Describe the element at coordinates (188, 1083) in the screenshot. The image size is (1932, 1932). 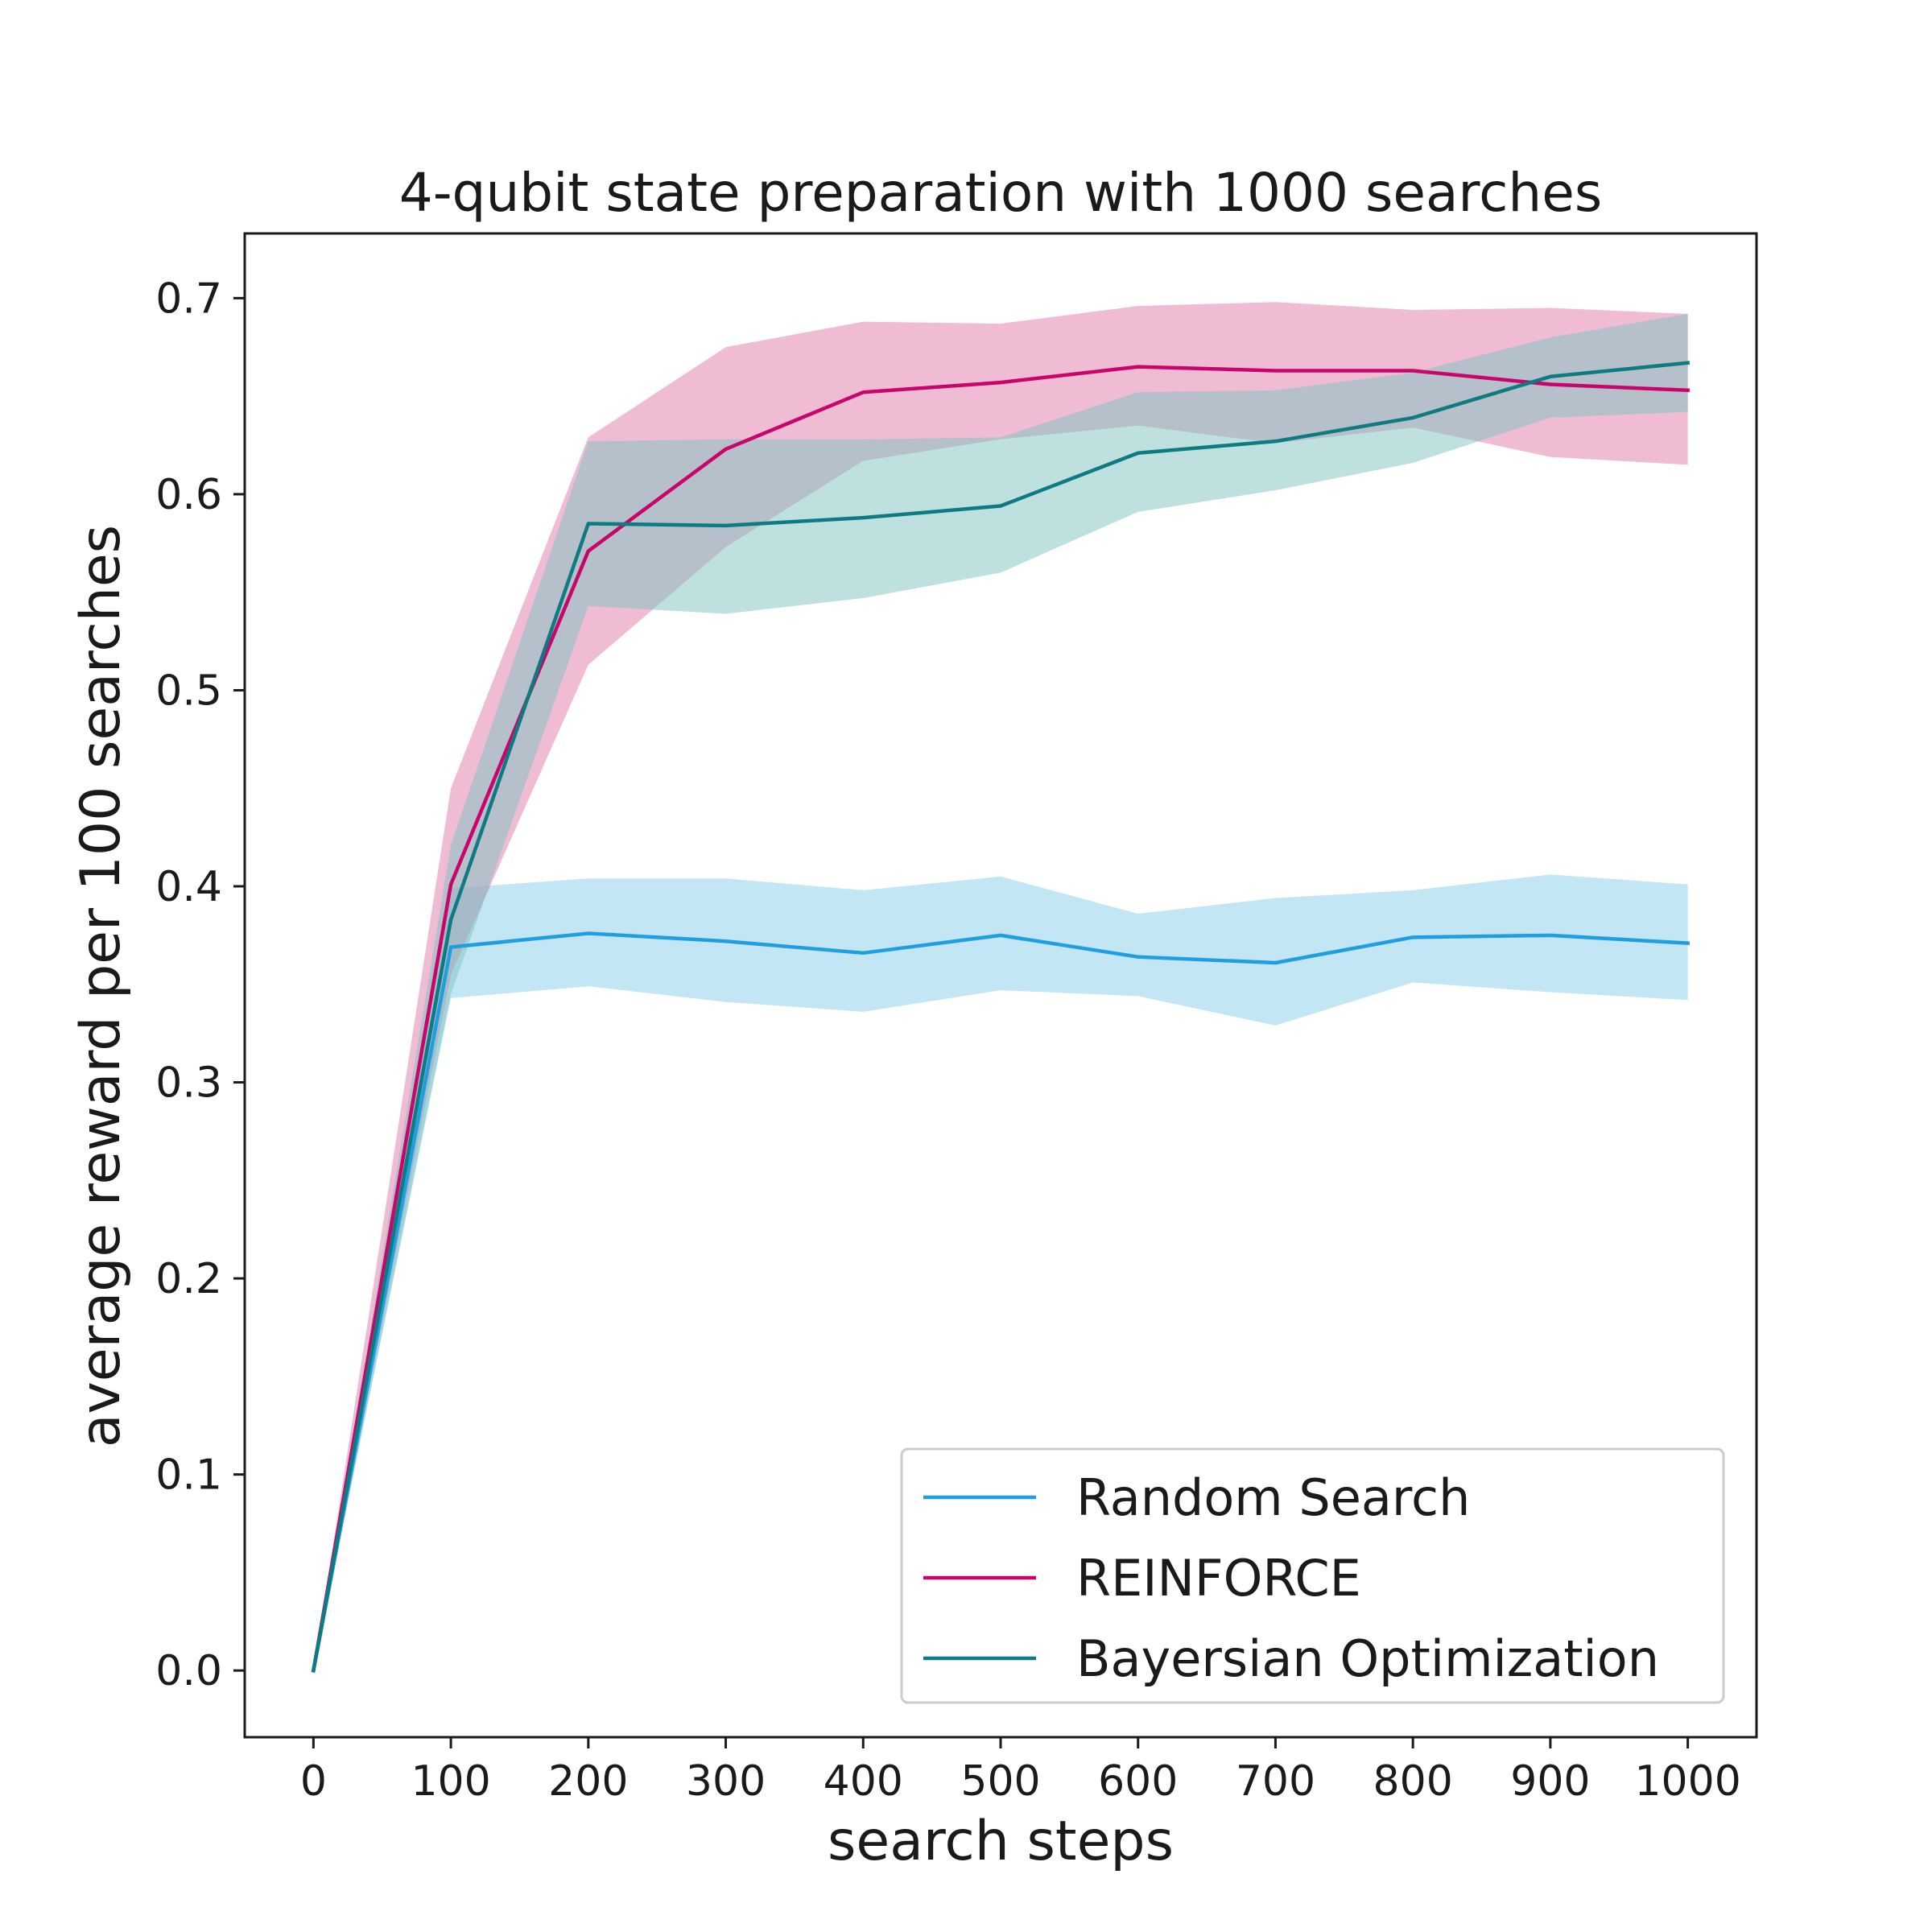
I see `y-tick-label: 0.3` at that location.